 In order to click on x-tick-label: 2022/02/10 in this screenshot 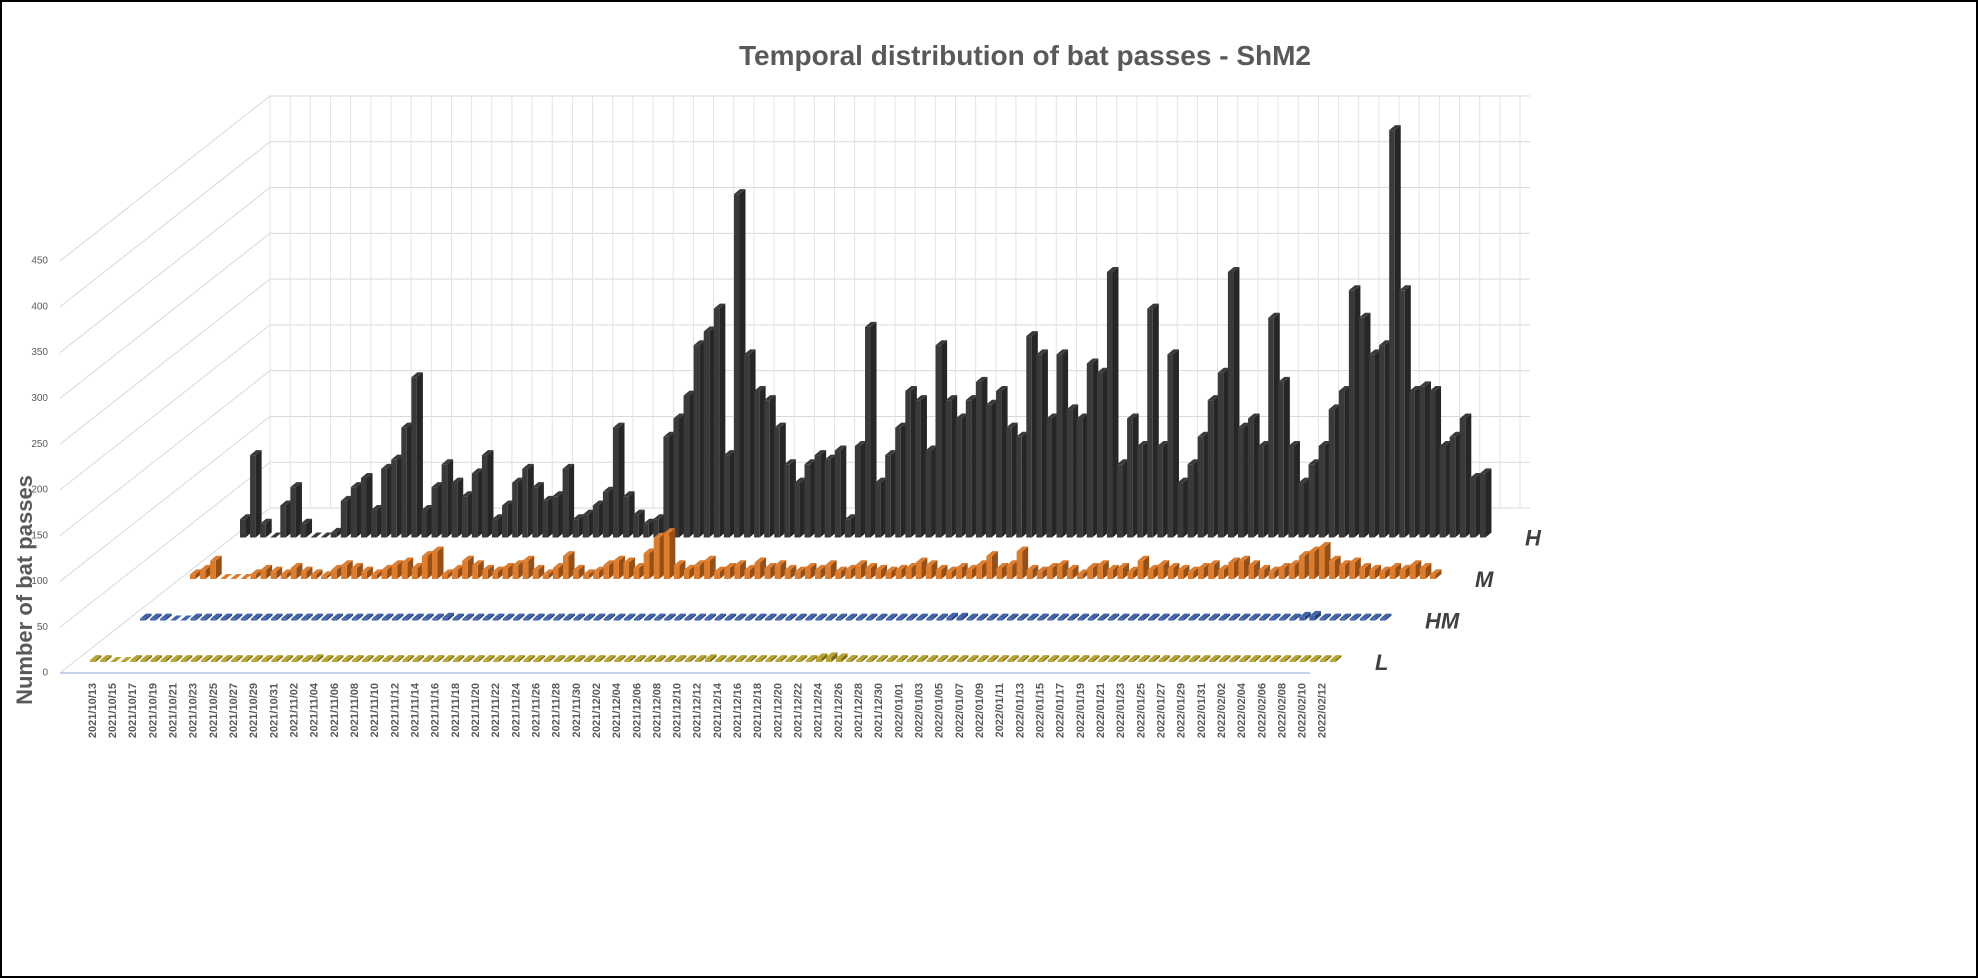, I will do `click(1303, 710)`.